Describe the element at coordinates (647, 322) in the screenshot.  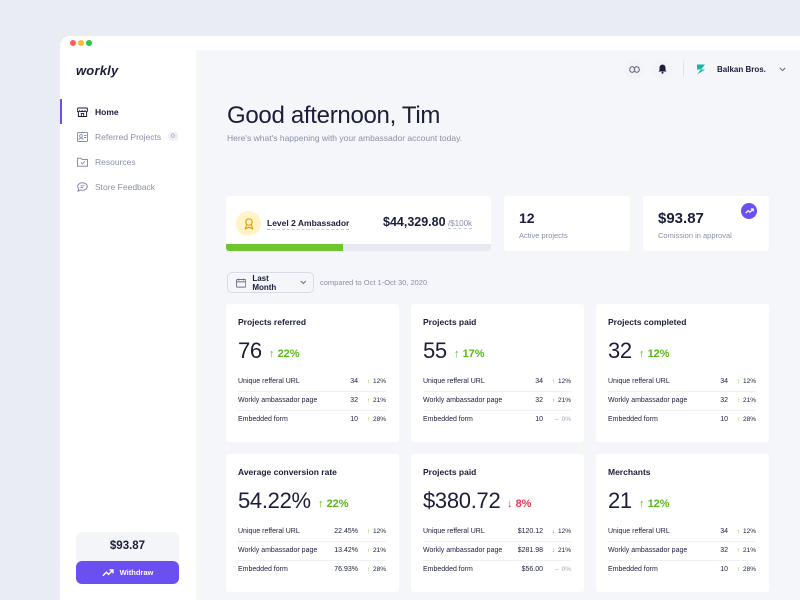
I see `metric-title: Projects completed` at that location.